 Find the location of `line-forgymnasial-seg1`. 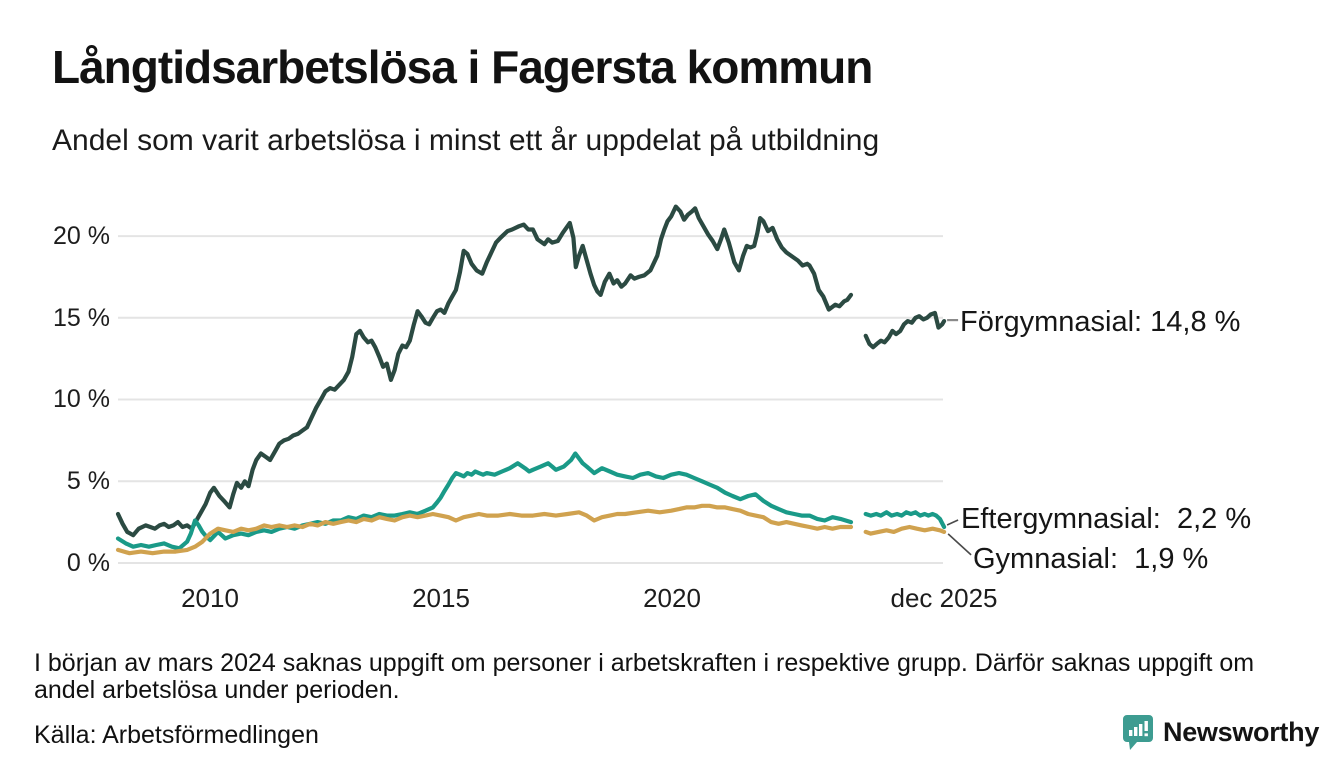

line-forgymnasial-seg1 is located at coordinates (905, 330).